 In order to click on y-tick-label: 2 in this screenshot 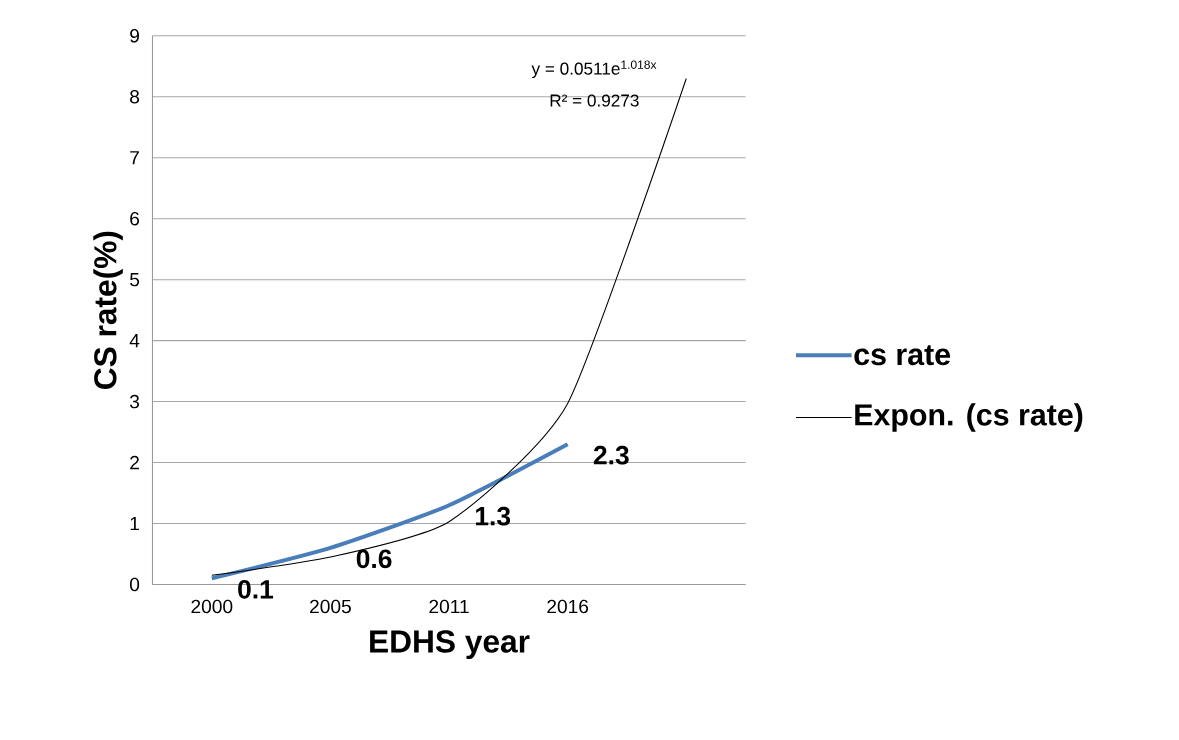, I will do `click(134, 463)`.